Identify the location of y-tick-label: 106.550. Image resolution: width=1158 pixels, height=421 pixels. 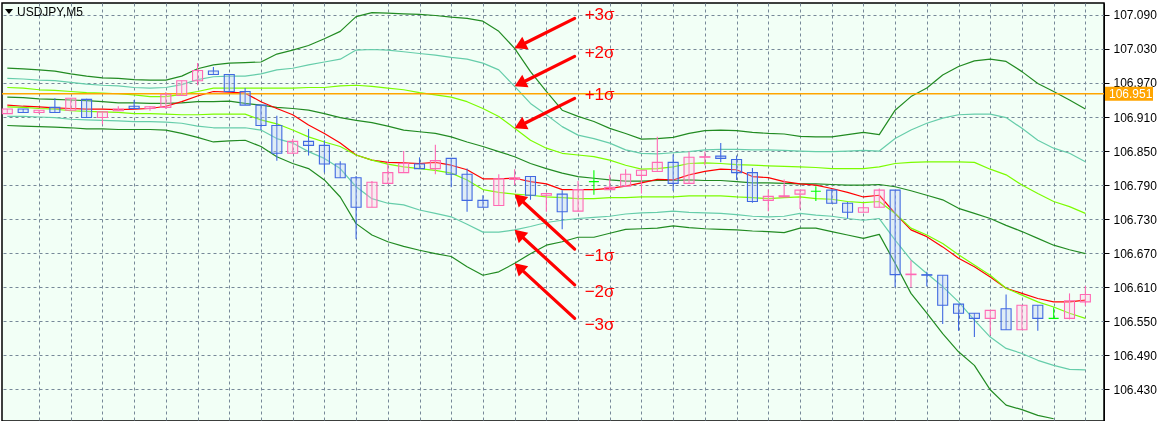
(1135, 321).